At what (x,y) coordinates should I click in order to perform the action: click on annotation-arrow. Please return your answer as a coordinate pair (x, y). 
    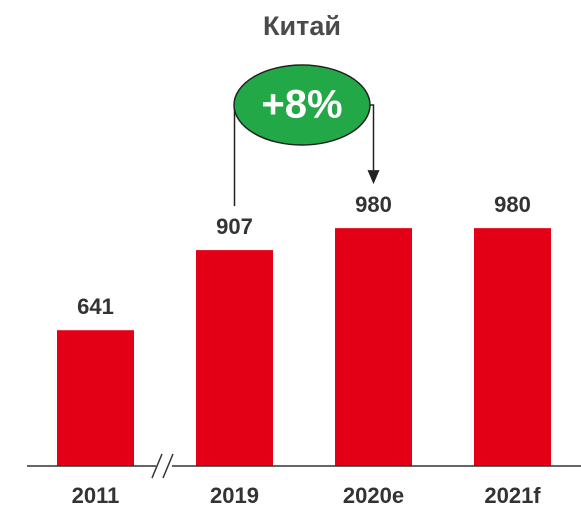
    Looking at the image, I should click on (373, 177).